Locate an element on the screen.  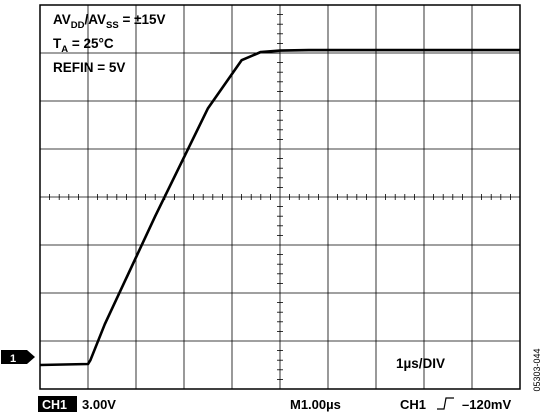
trigger-source: CH1 is located at coordinates (413, 404).